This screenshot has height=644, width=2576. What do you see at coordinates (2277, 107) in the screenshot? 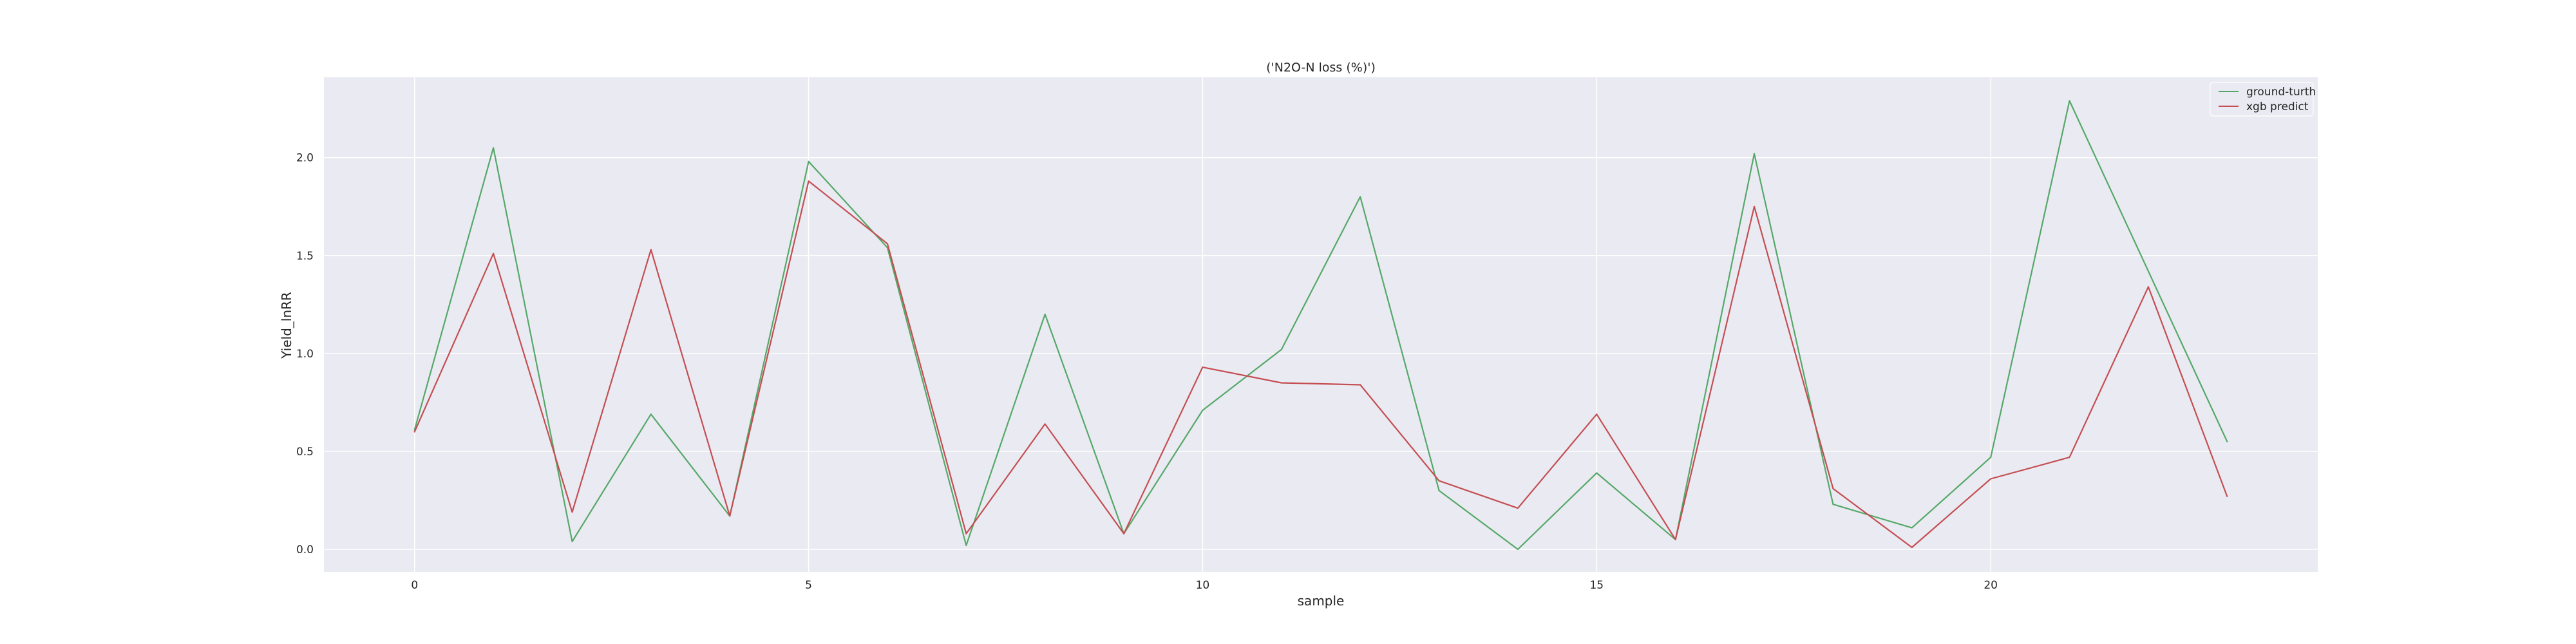
I see `legend-label-xgb-predict: xgb predict` at bounding box center [2277, 107].